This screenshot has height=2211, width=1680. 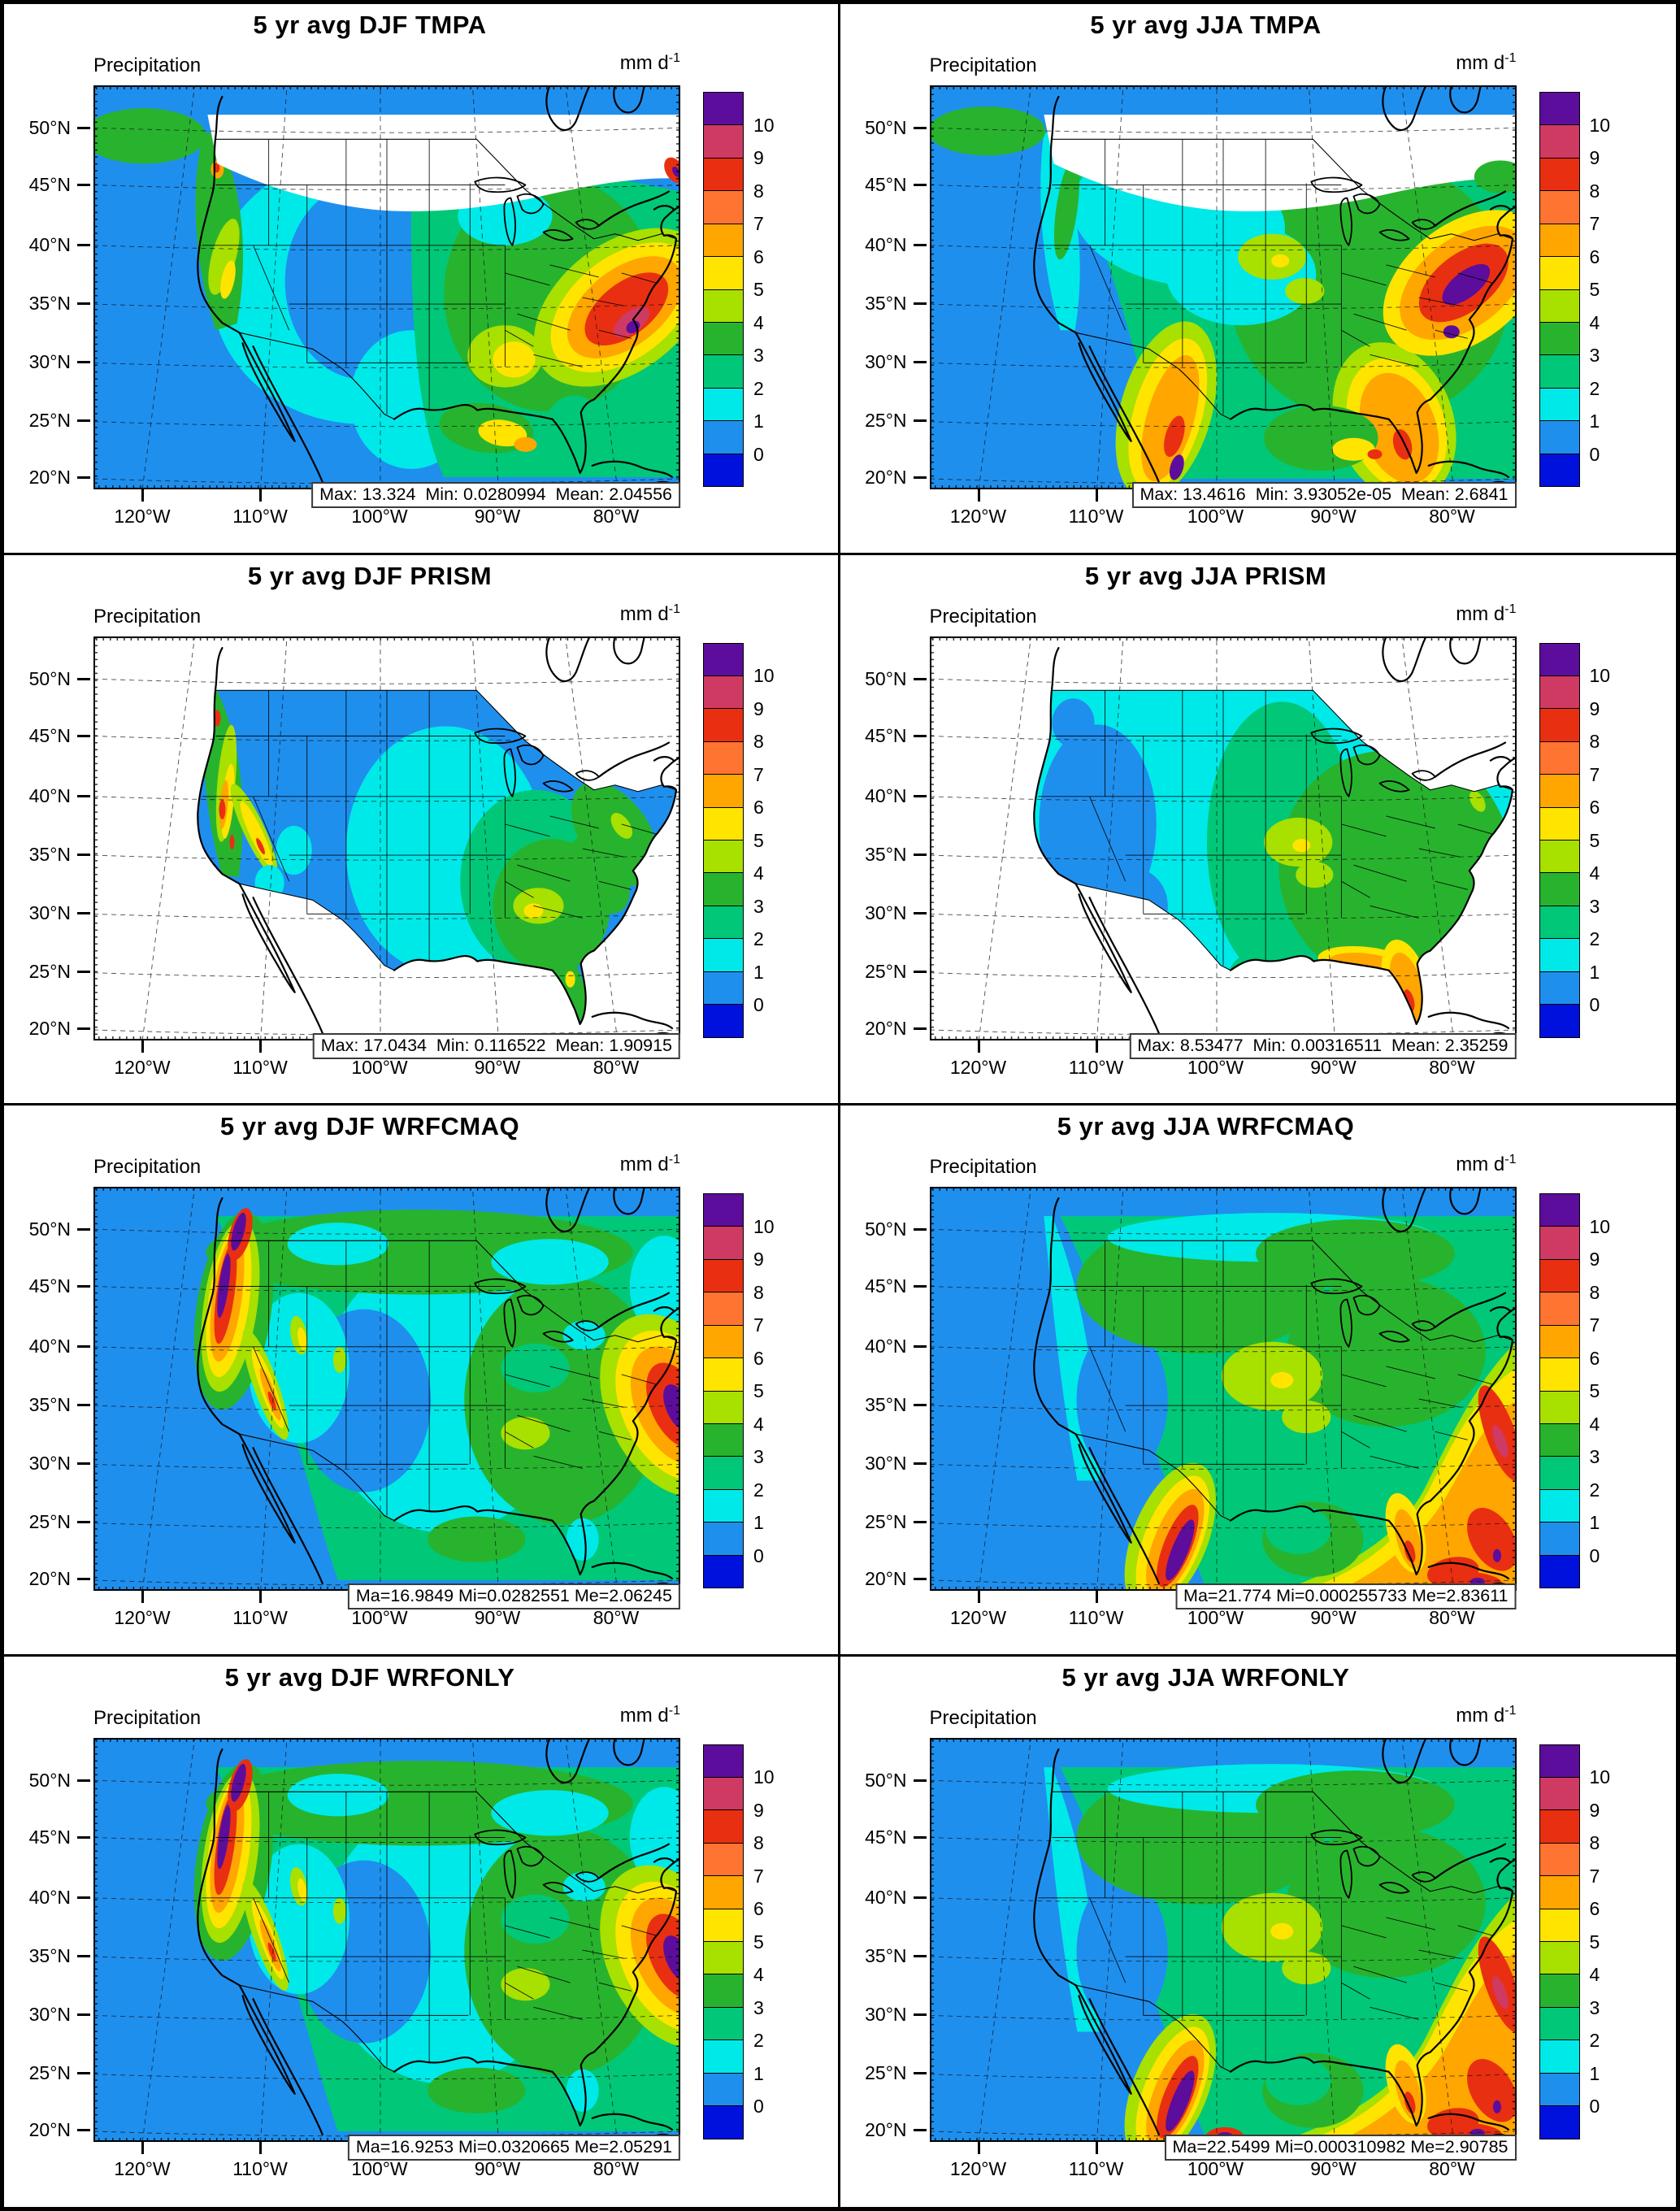 I want to click on stats-box: Ma=16.9253 Mi=0.0320665 Me=2.05291, so click(x=513, y=2147).